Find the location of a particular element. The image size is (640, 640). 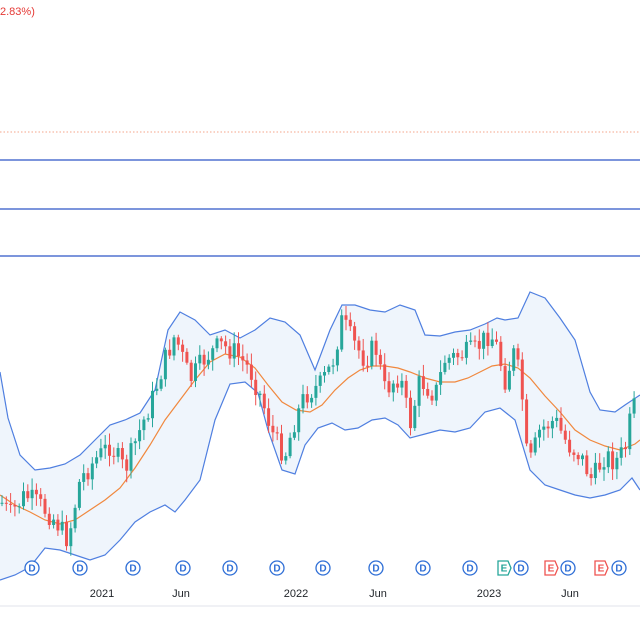

time-axis: 2021 Jun 2022 Jun 2023 Jun is located at coordinates (320, 597).